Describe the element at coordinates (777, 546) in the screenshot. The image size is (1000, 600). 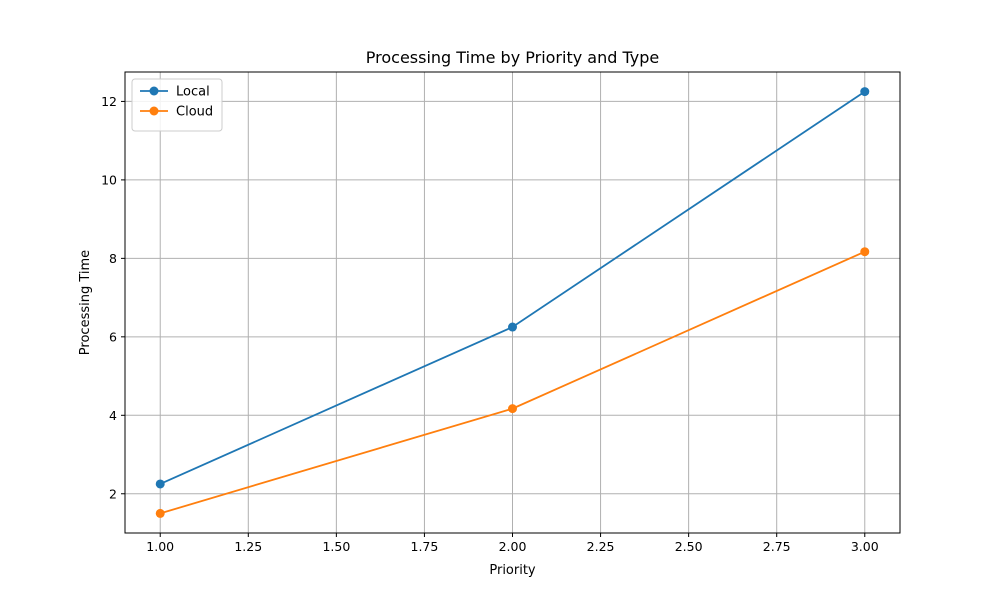
I see `x-tick-label: 2.75` at that location.